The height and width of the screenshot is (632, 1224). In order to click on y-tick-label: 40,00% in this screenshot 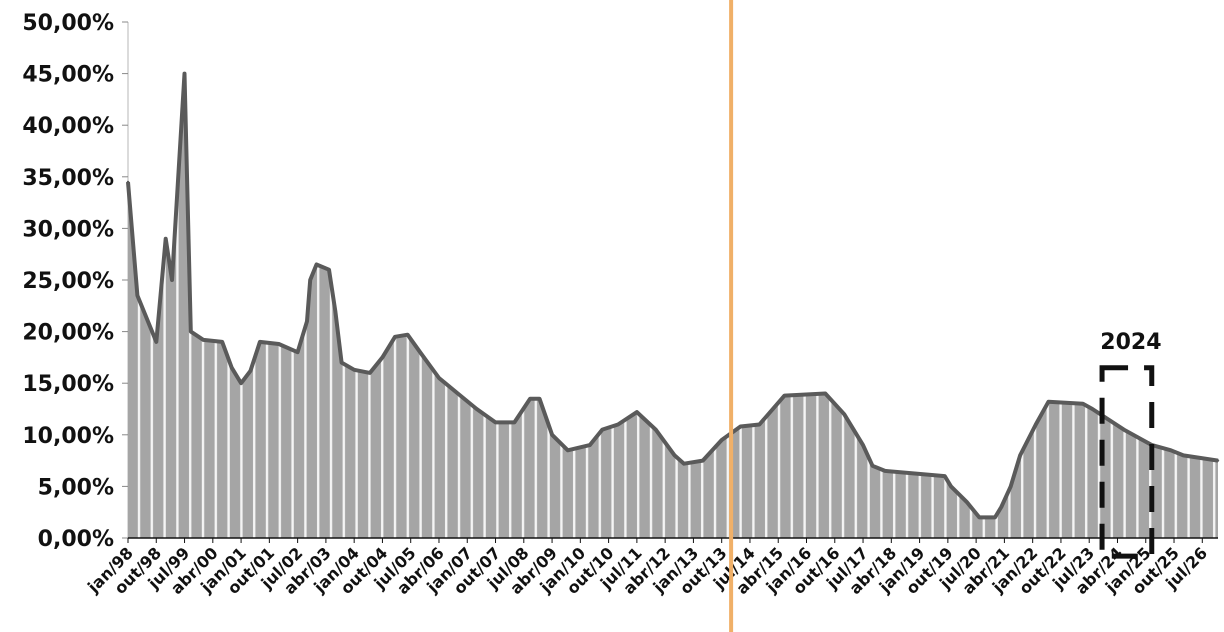, I will do `click(68, 126)`.